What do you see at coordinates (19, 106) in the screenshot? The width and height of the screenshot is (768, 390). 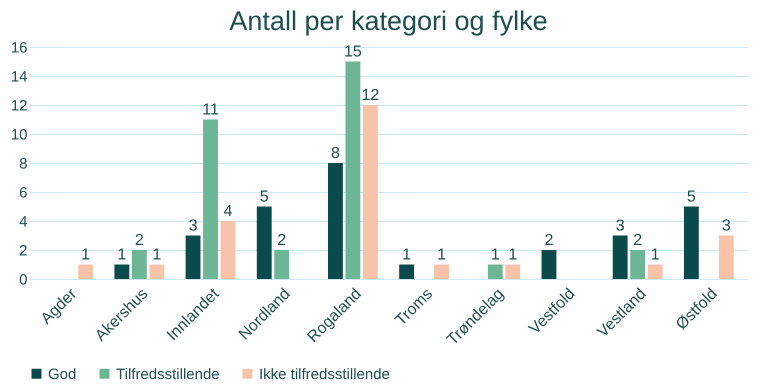 I see `y-tick-label: 12` at bounding box center [19, 106].